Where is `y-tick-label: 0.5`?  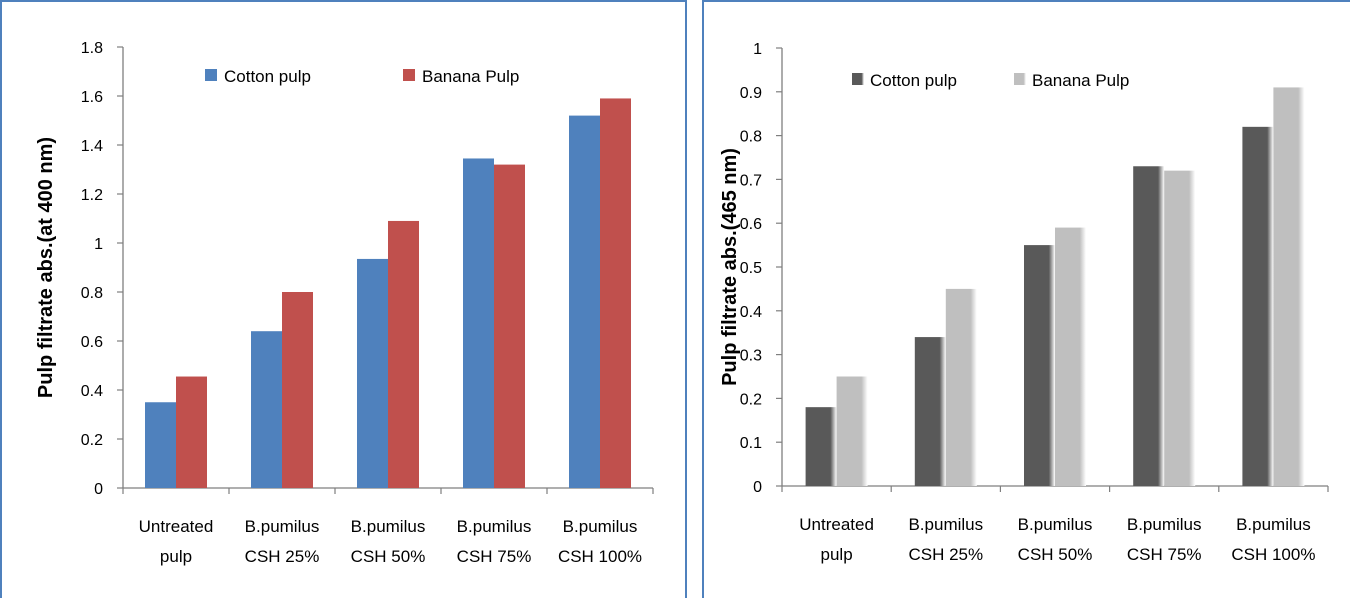
y-tick-label: 0.5 is located at coordinates (751, 268).